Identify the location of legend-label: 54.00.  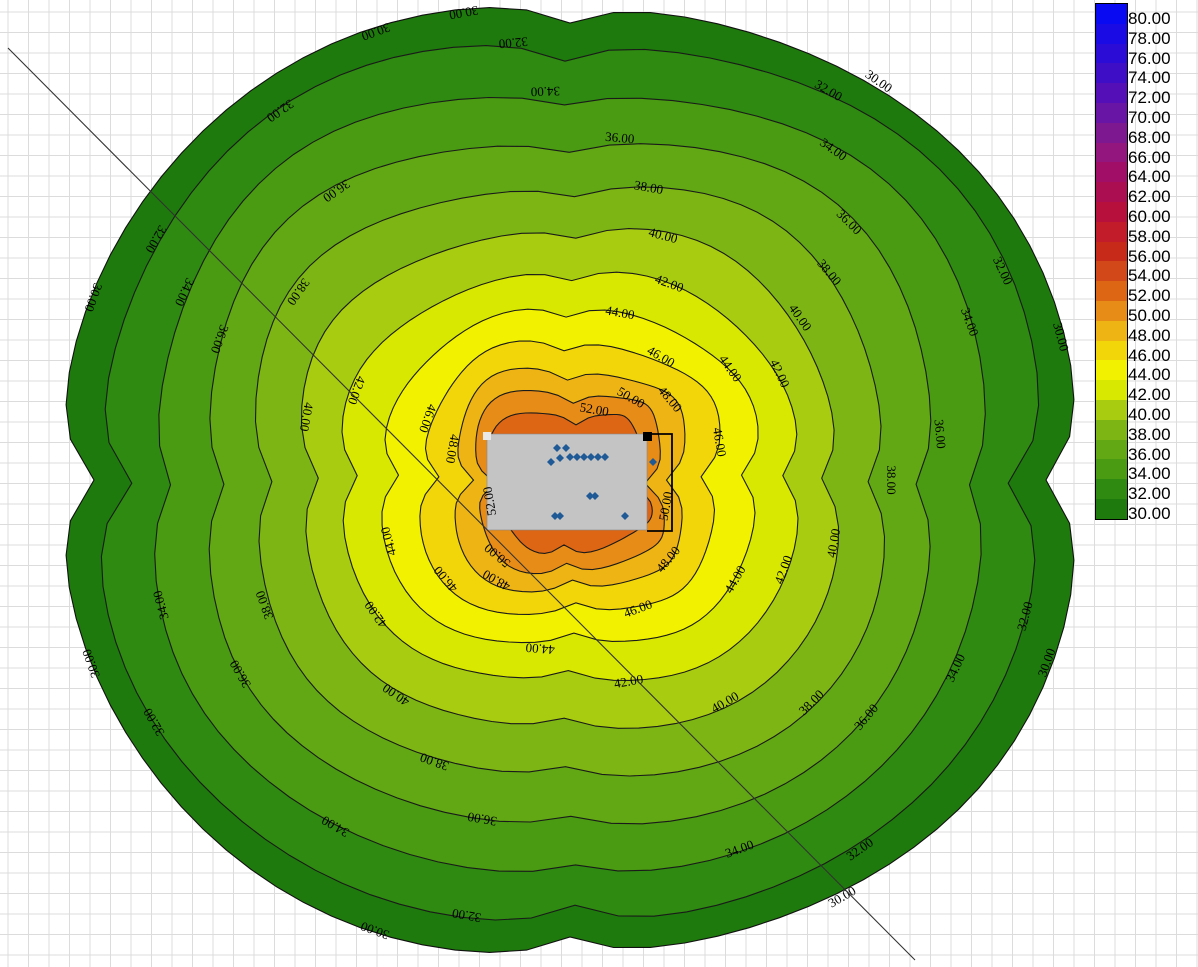
(1149, 276).